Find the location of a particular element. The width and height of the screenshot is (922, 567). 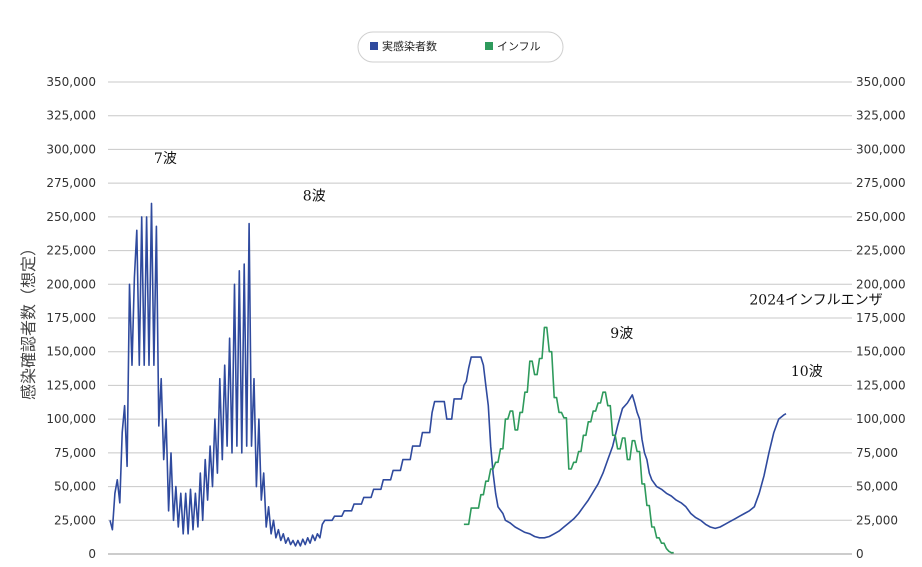

legend-swatch-influenza is located at coordinates (489, 46).